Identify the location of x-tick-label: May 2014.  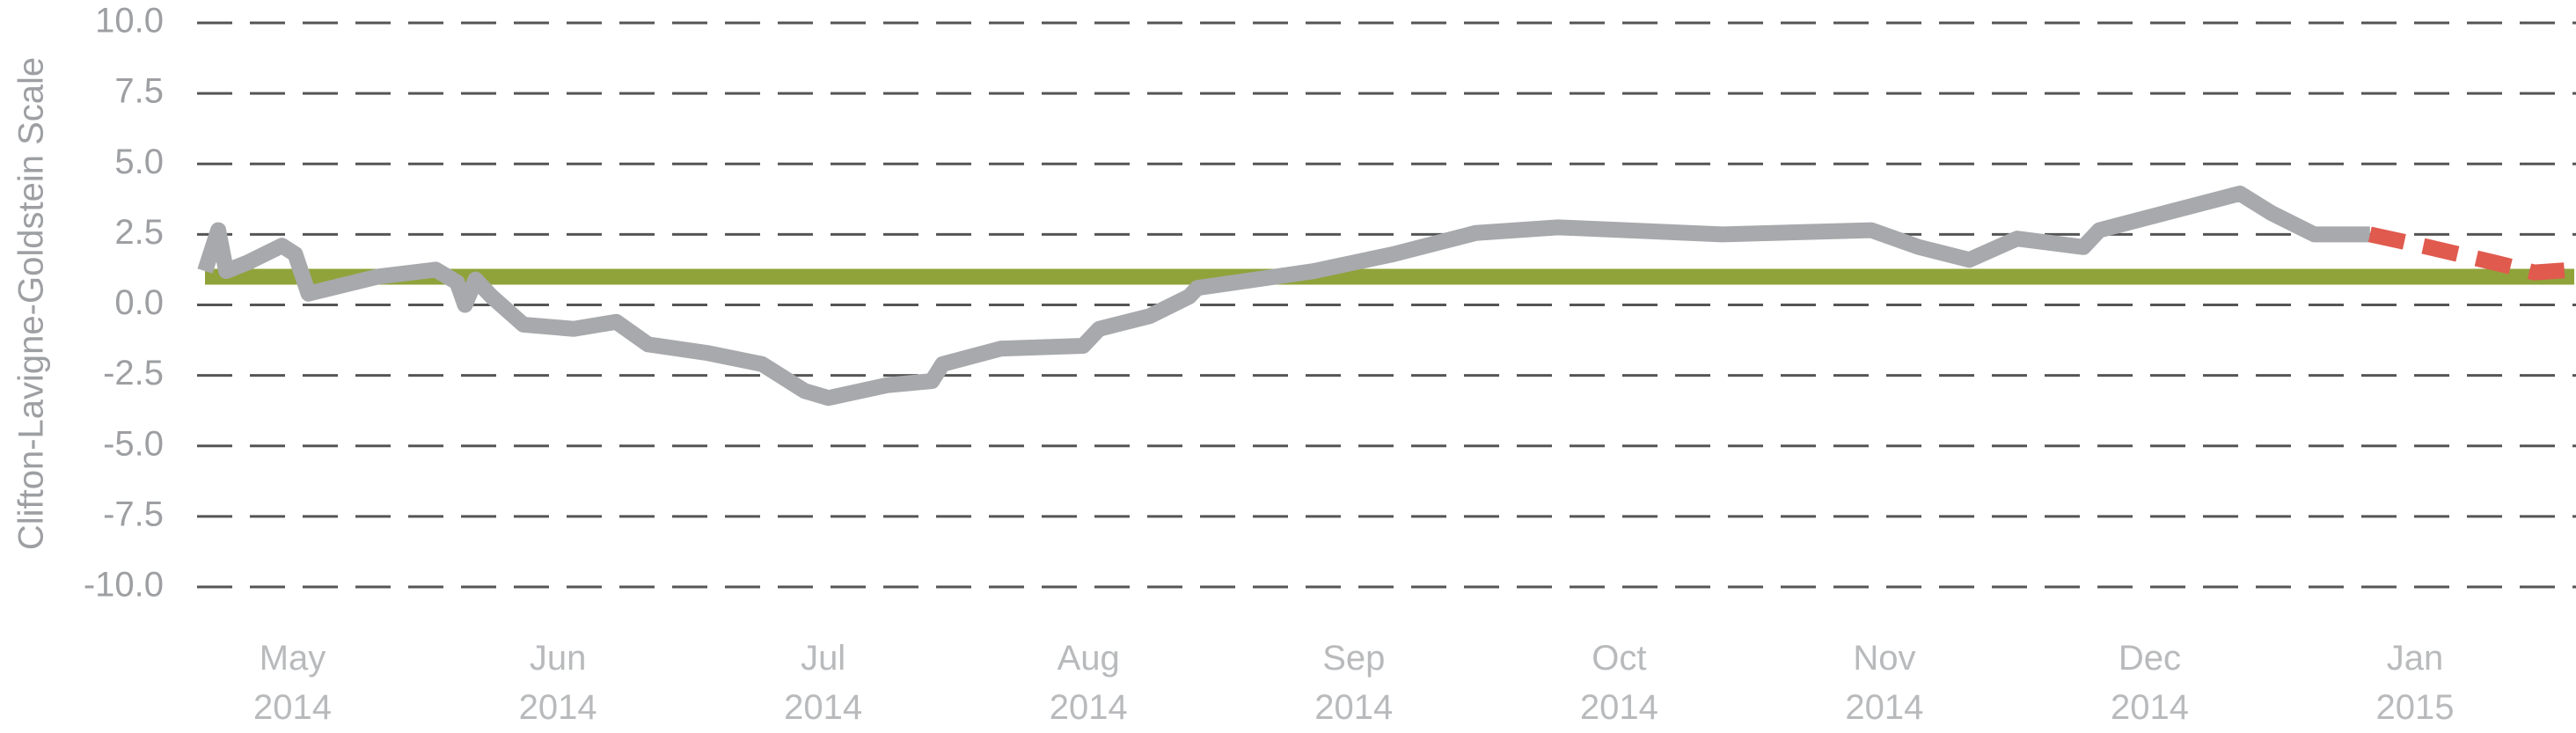
(292, 683).